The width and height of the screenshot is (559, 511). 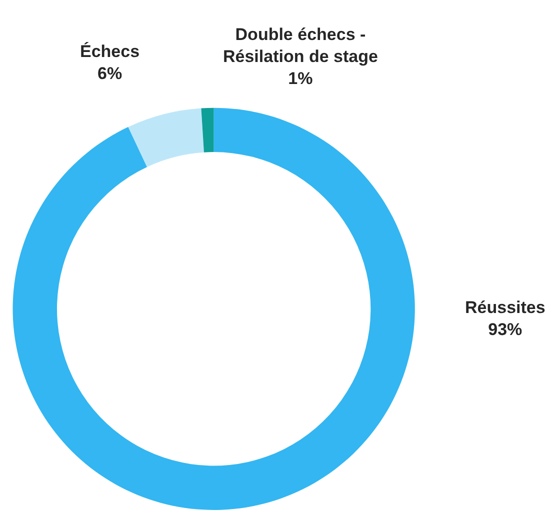 What do you see at coordinates (505, 307) in the screenshot?
I see `slice-label: Réussites` at bounding box center [505, 307].